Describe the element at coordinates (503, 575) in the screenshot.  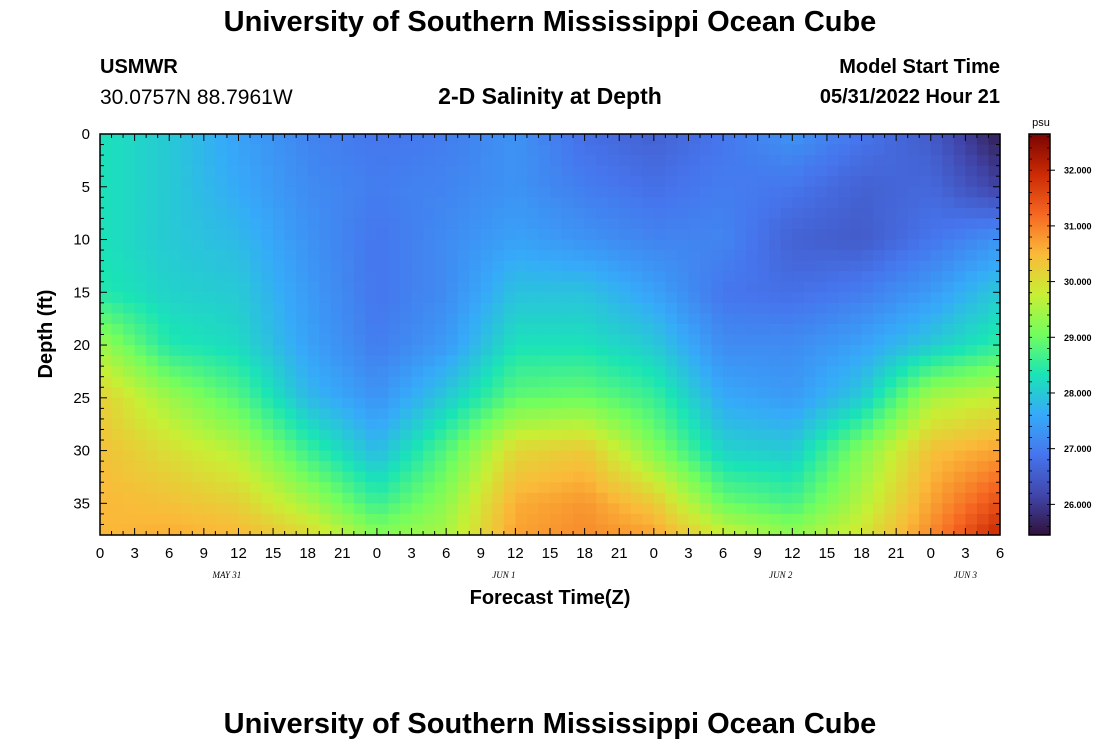
I see `date-label: JUN 1` at that location.